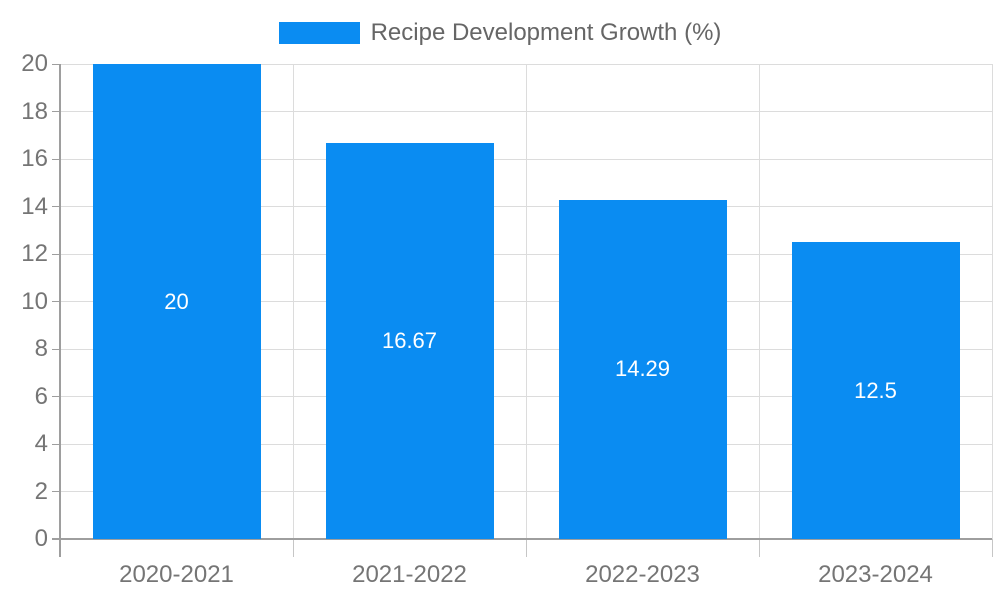  What do you see at coordinates (34, 63) in the screenshot?
I see `y-axis-tick-label: 20` at bounding box center [34, 63].